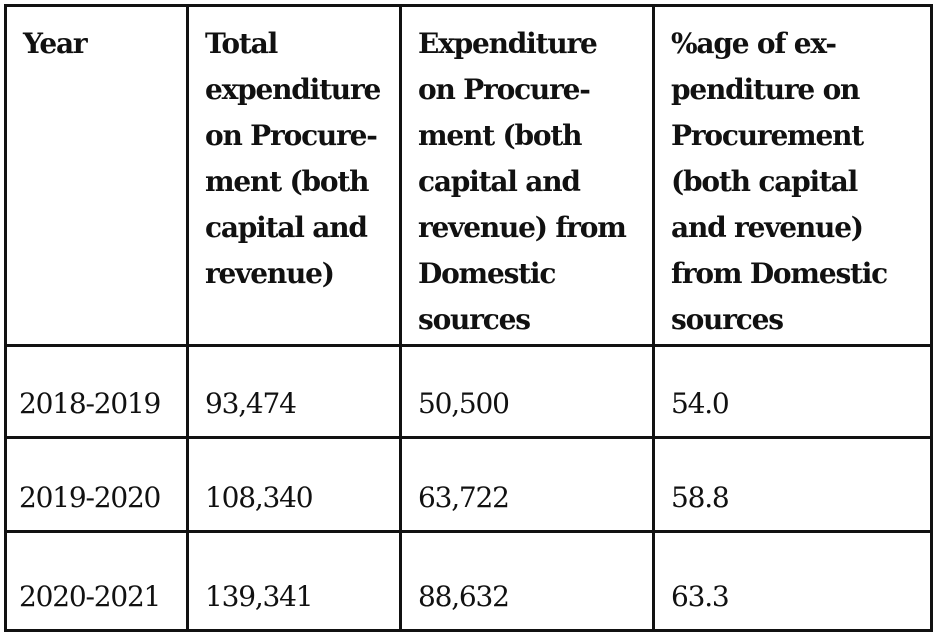 The image size is (934, 633). Describe the element at coordinates (96, 581) in the screenshot. I see `cell-year: 2020-2021` at that location.